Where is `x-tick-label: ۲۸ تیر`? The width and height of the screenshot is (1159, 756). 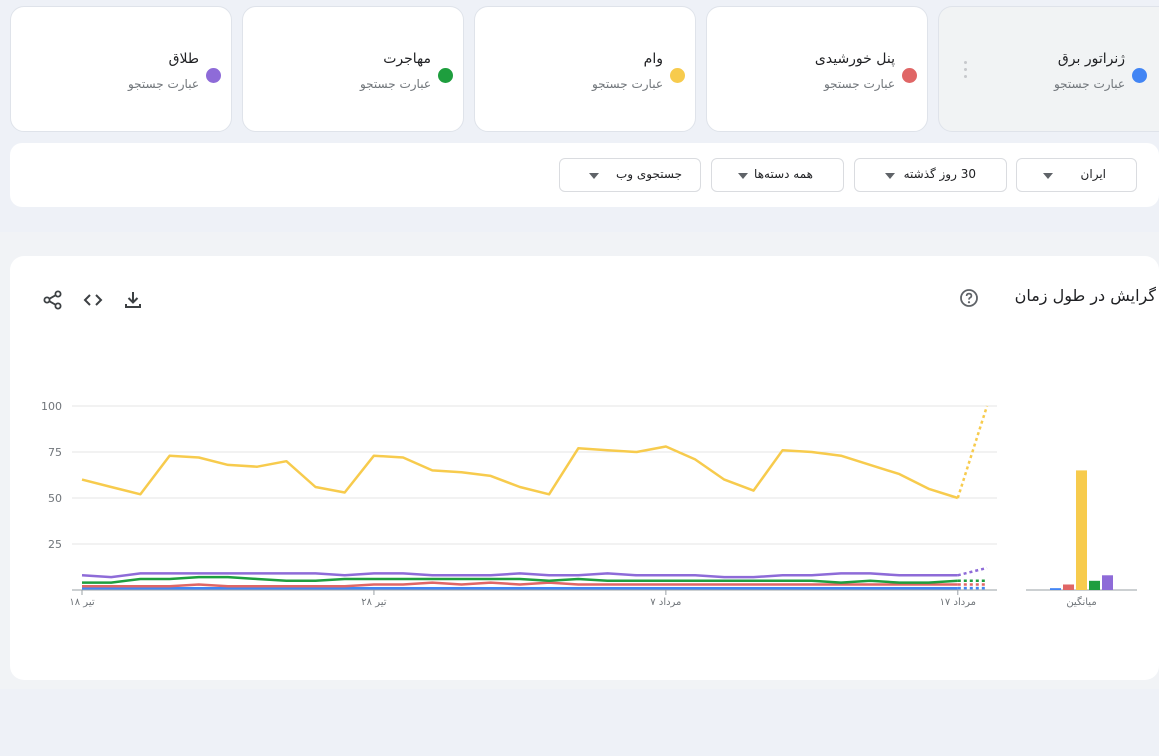 x-tick-label: ۲۸ تیر is located at coordinates (373, 602).